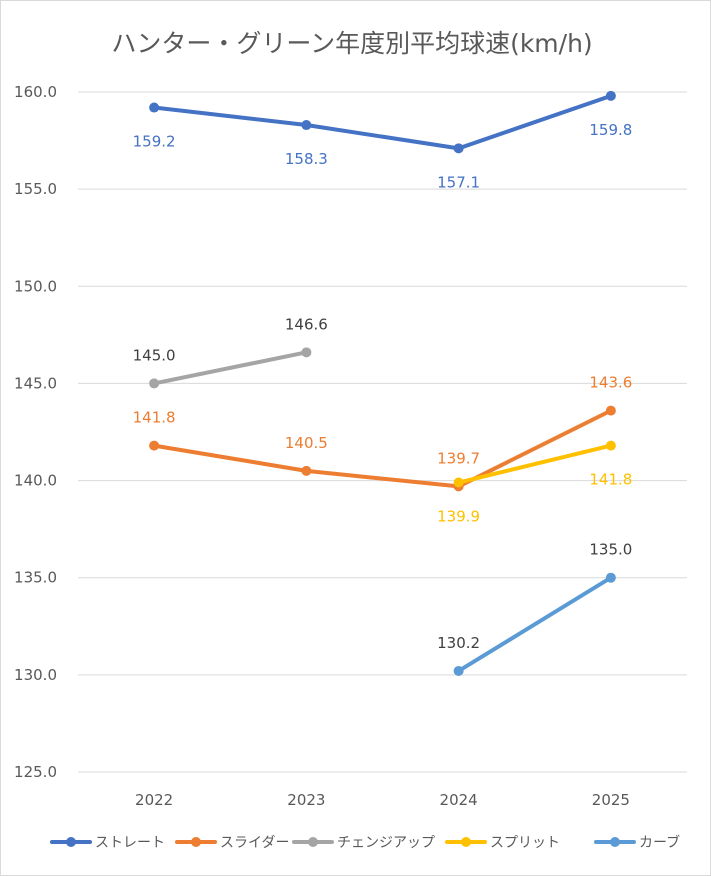  What do you see at coordinates (351, 43) in the screenshot?
I see `chart-title: ハンター・グリーン年度別平均球速(km/h)` at bounding box center [351, 43].